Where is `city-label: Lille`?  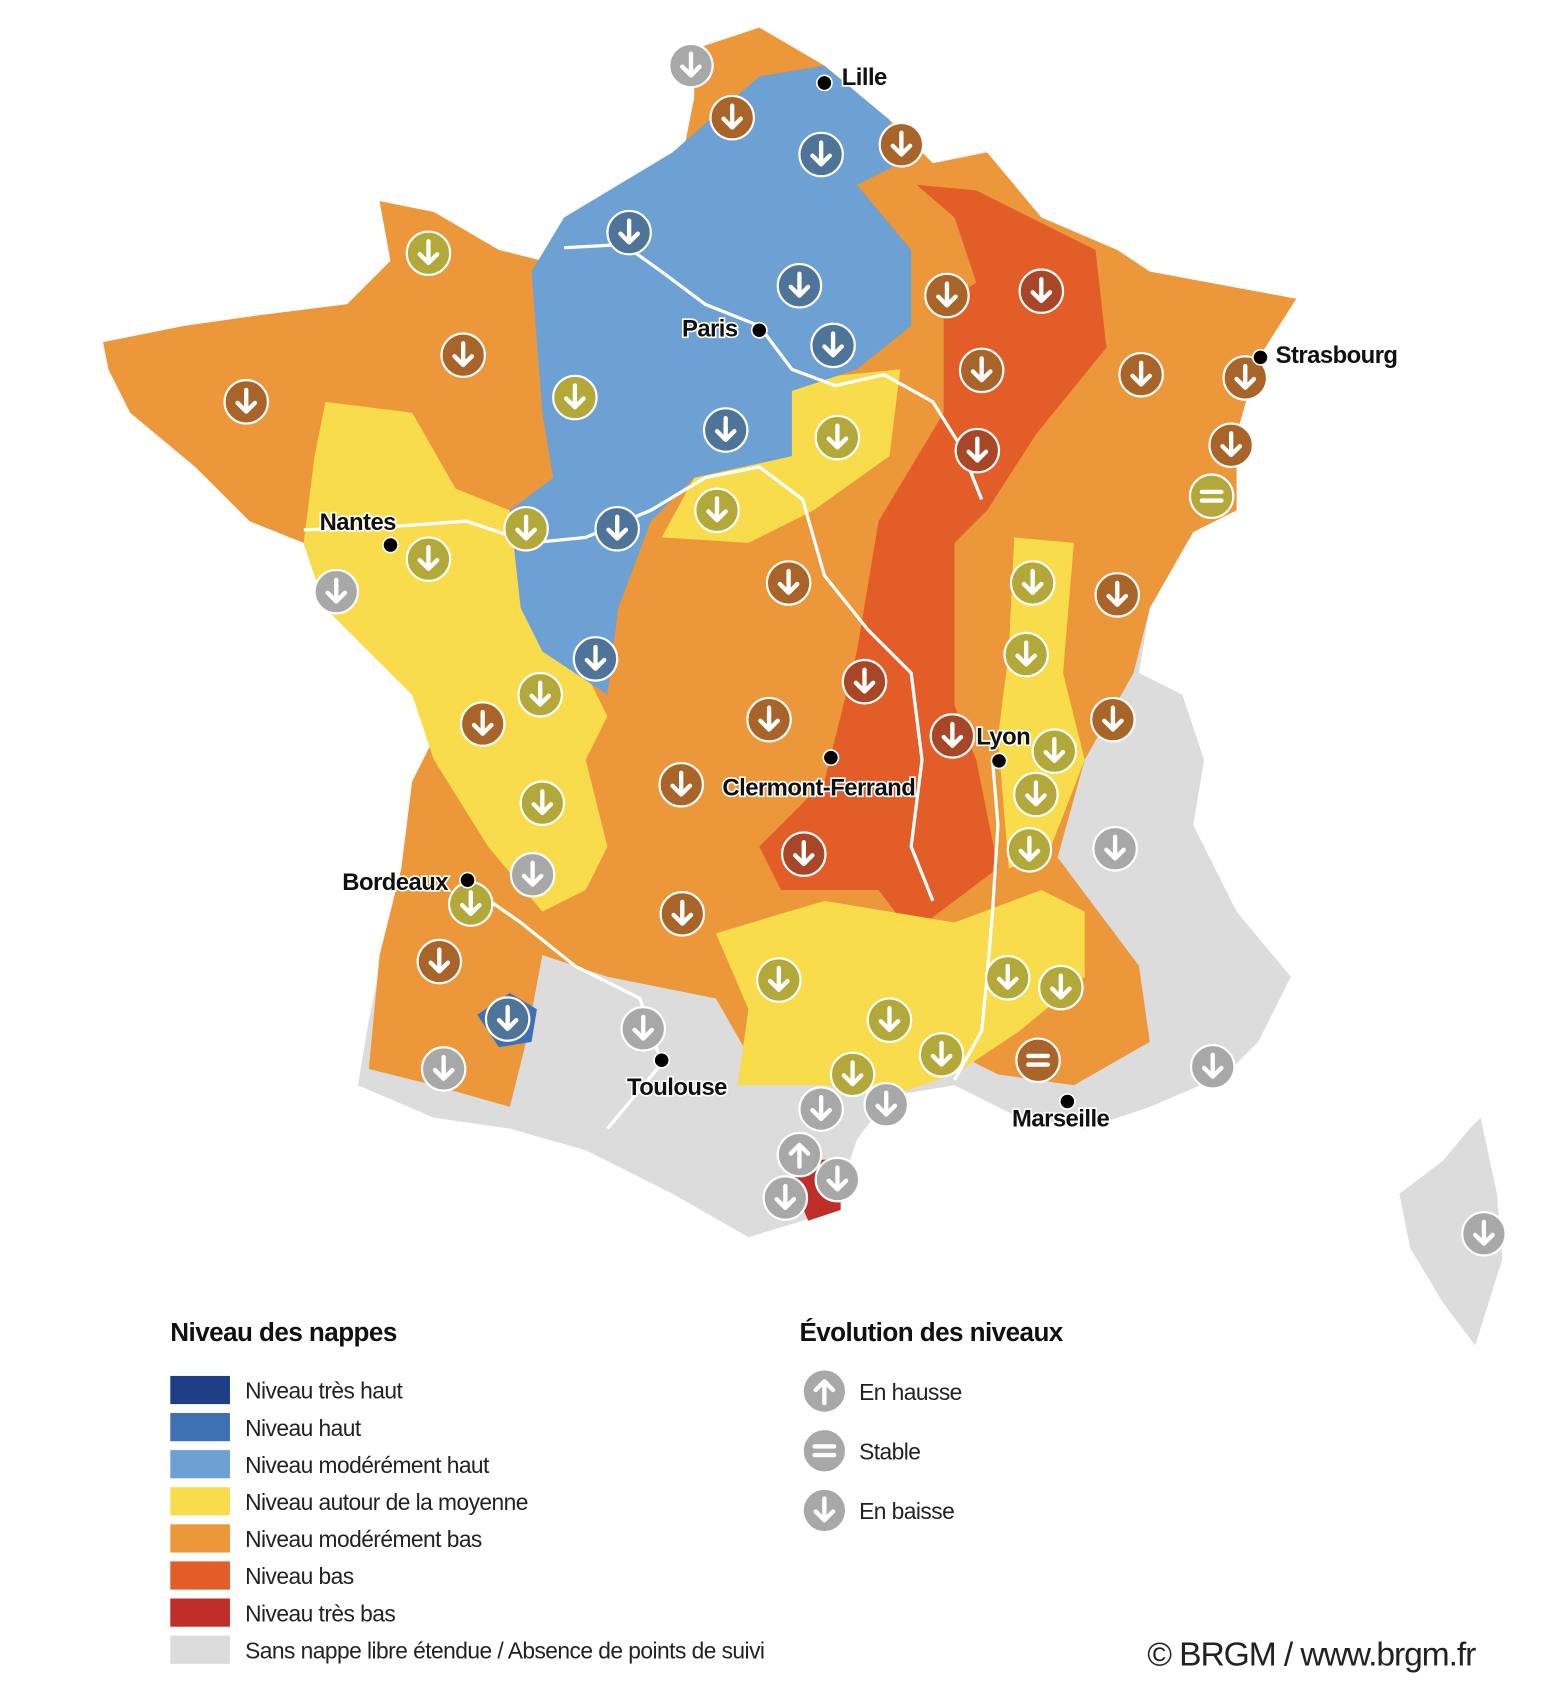 city-label: Lille is located at coordinates (864, 77).